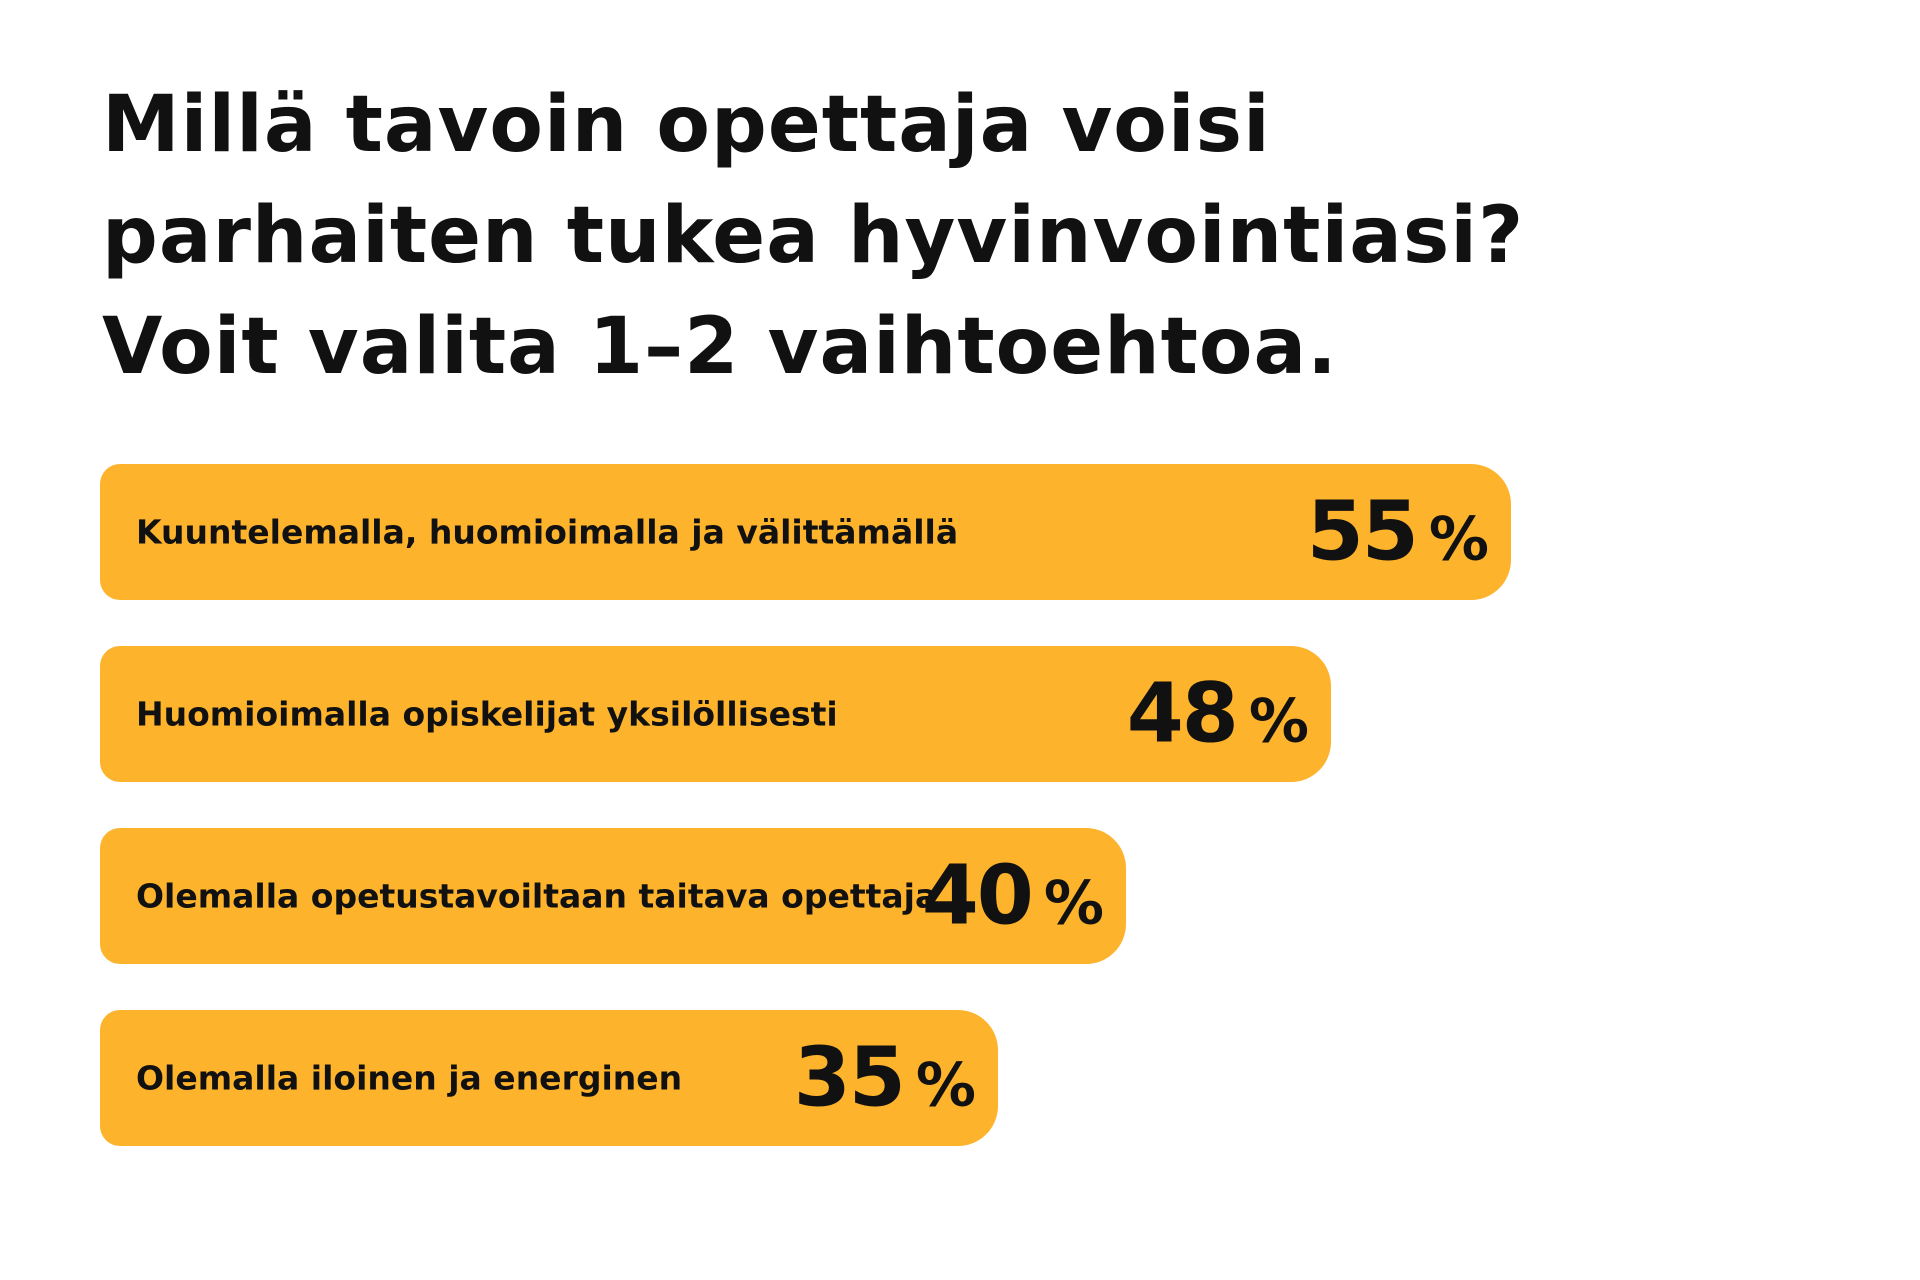 The image size is (1920, 1280). I want to click on bar-label-2: Huomioimalla opiskelijat yksilöllisesti, so click(487, 714).